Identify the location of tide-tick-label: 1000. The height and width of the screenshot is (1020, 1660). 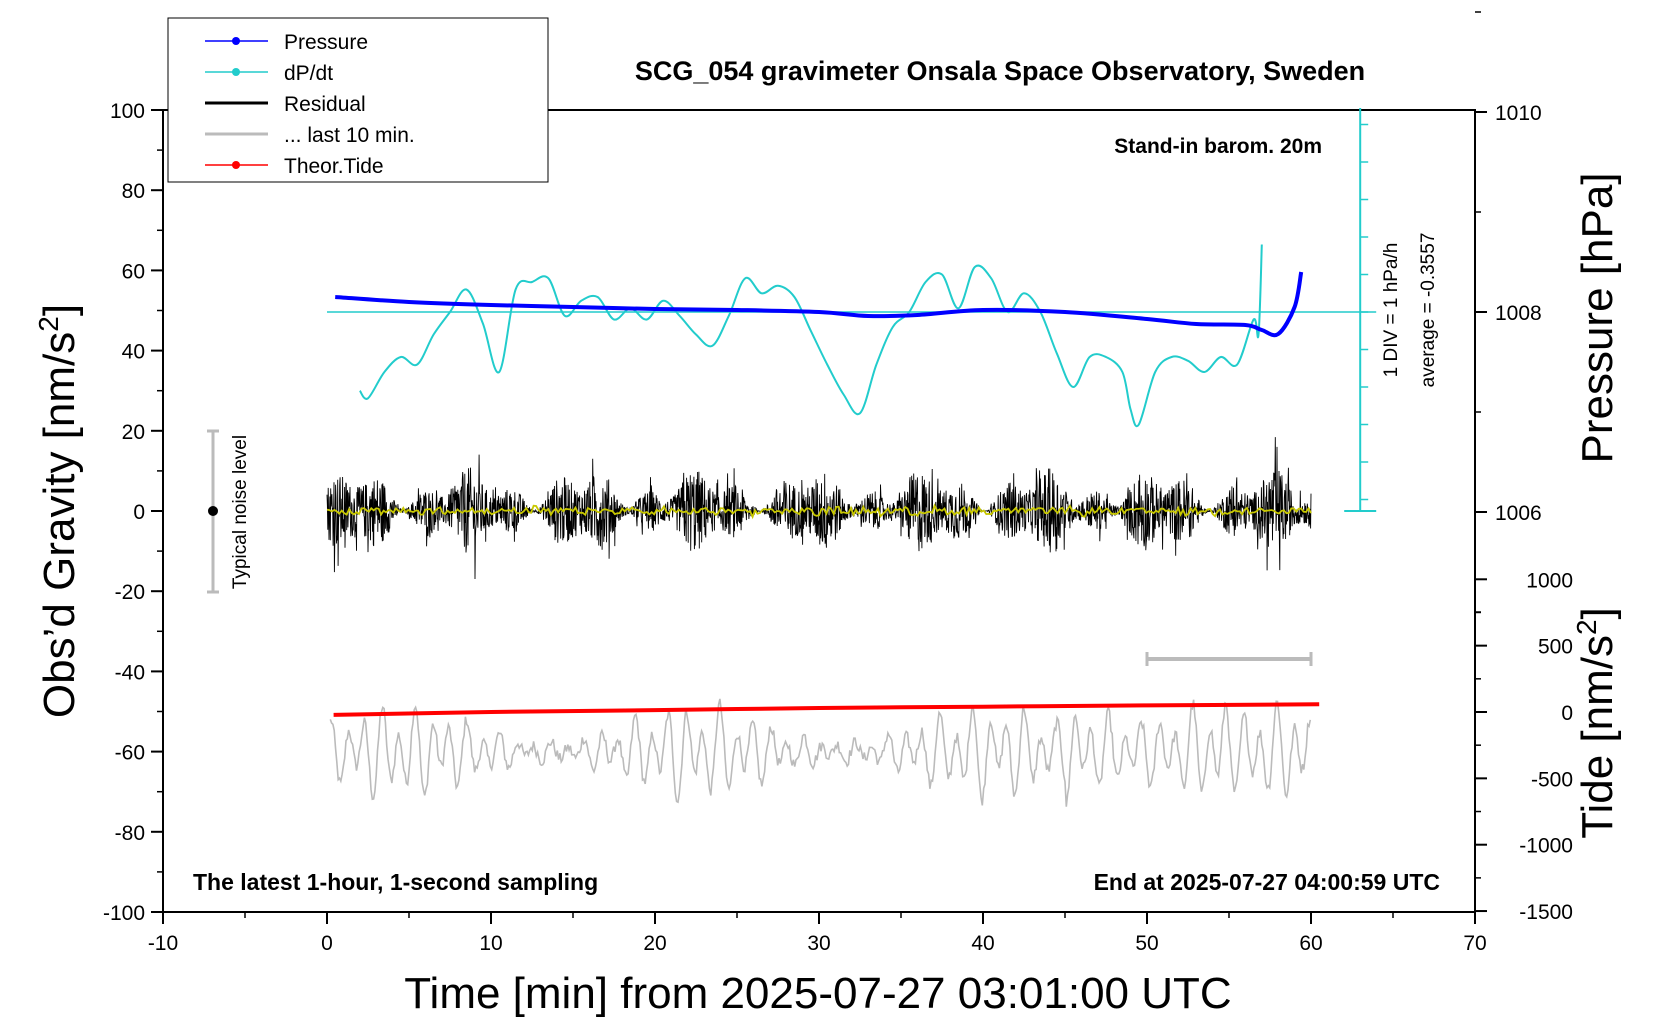
(1549, 580).